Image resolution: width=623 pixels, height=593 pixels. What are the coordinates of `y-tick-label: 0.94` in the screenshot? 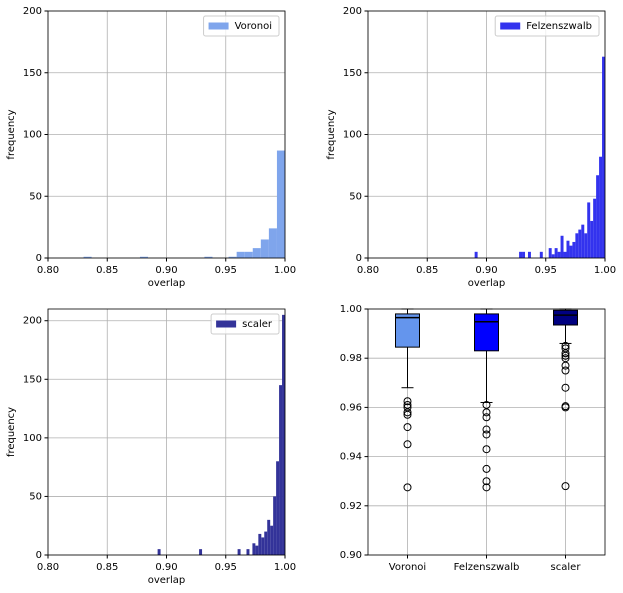 It's located at (351, 457).